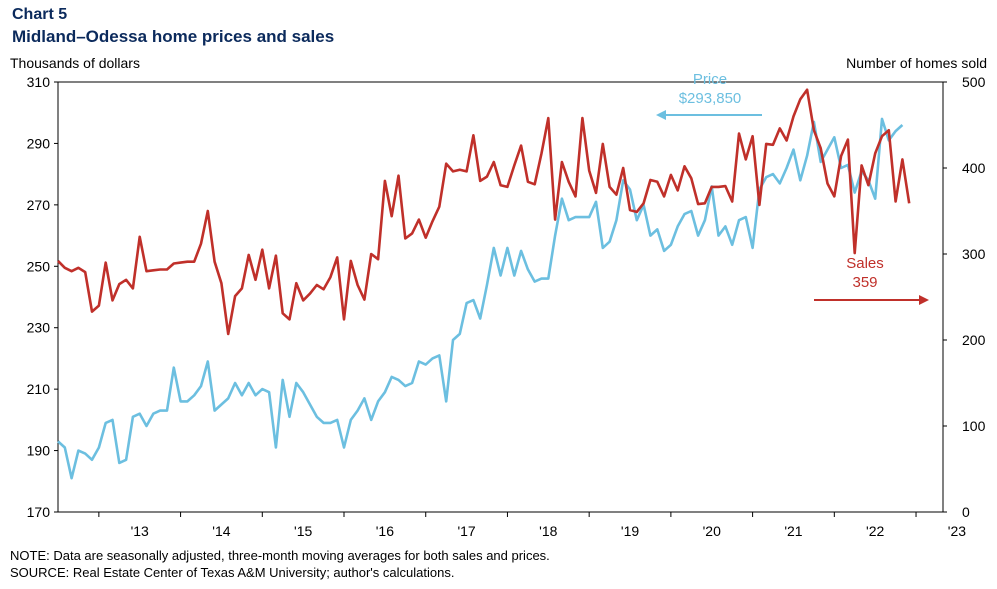 This screenshot has width=997, height=589. I want to click on left-axis-title: Thousands of dollars, so click(75, 63).